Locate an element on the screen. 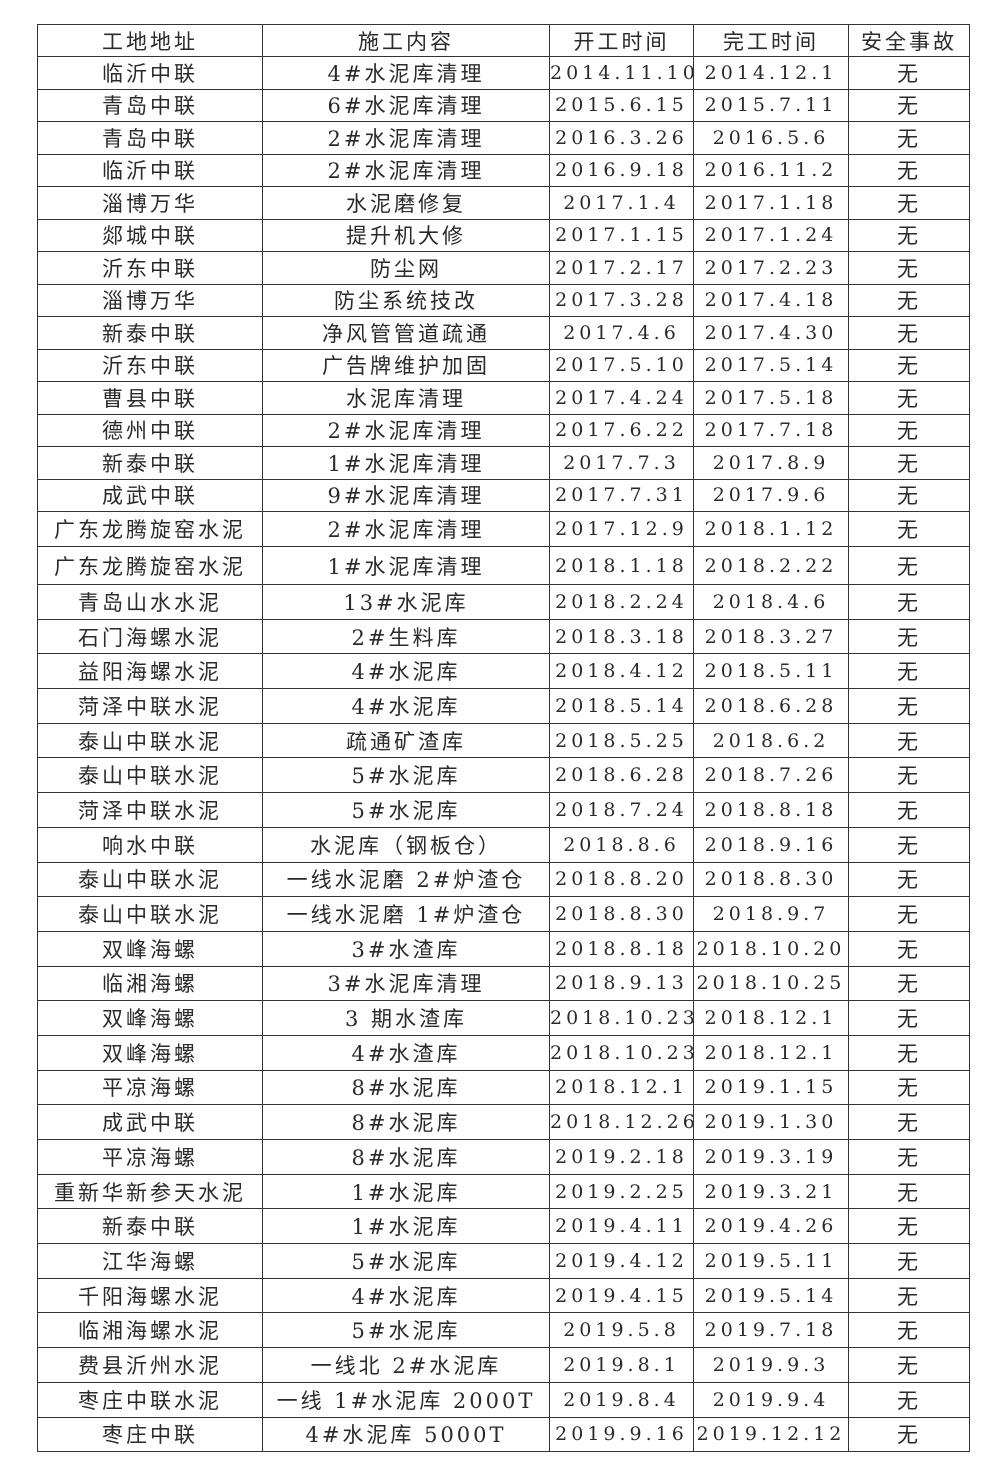  work-content-cell: 广告牌维护加固 is located at coordinates (406, 365).